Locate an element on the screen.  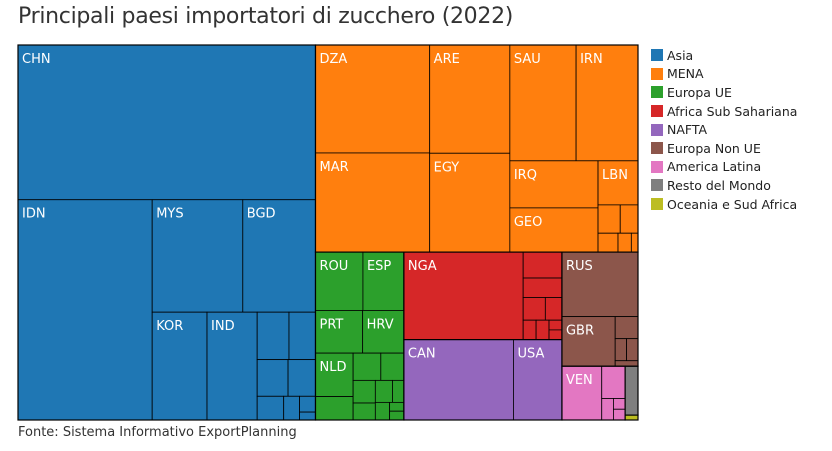
treemap-cell-label: EGY is located at coordinates (447, 167).